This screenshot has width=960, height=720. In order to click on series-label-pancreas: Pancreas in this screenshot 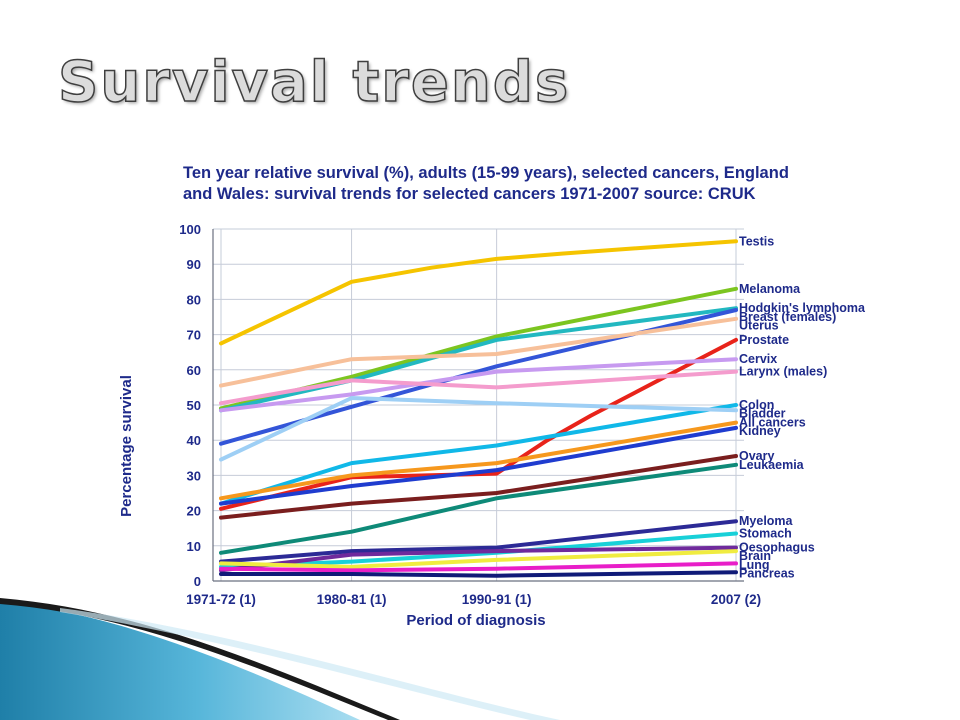, I will do `click(767, 573)`.